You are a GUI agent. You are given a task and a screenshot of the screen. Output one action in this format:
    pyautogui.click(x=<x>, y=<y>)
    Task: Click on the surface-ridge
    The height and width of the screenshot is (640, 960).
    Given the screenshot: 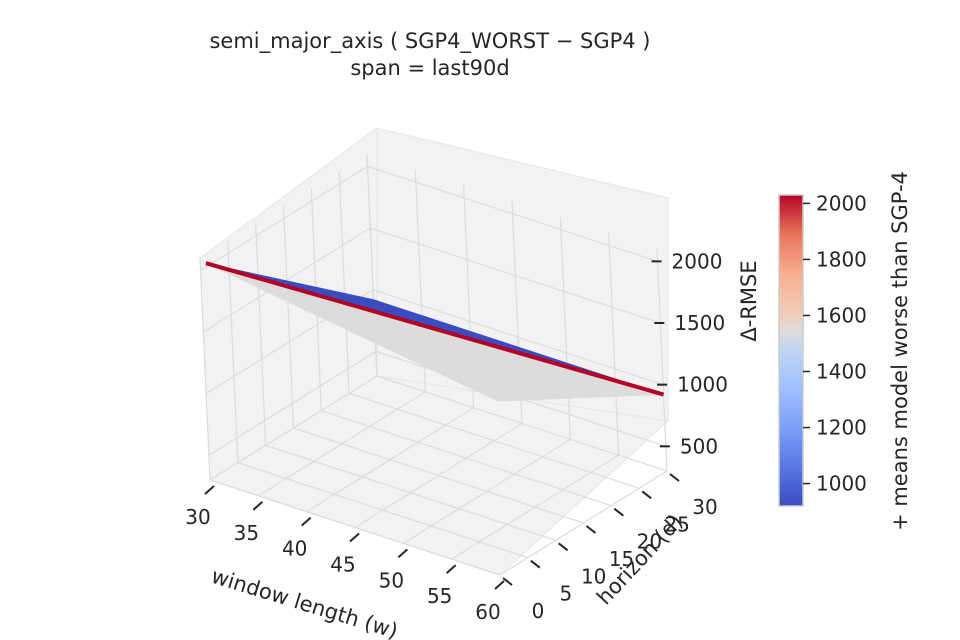 What is the action you would take?
    pyautogui.click(x=435, y=329)
    